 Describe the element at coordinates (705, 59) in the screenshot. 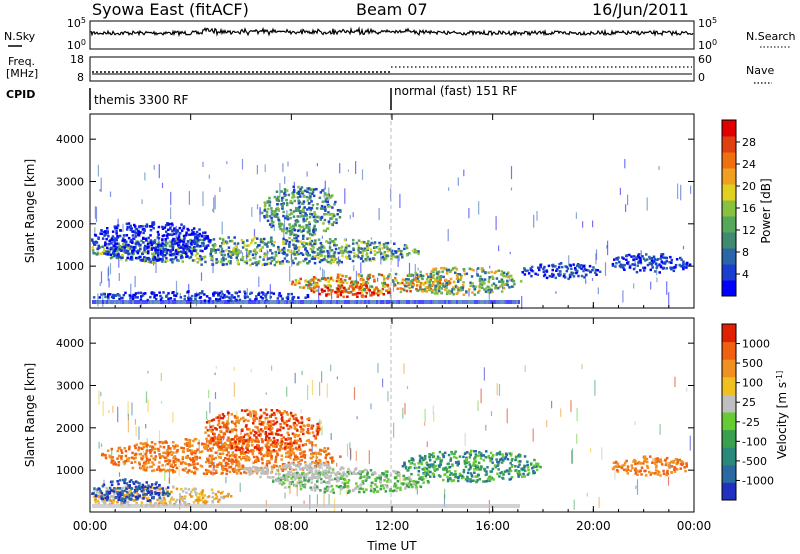

I see `nave-tick-top: 60` at that location.